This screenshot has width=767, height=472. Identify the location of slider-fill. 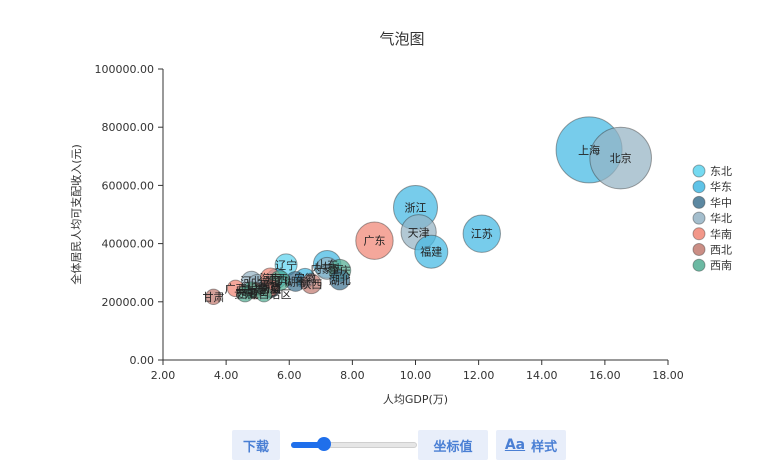
(309, 445).